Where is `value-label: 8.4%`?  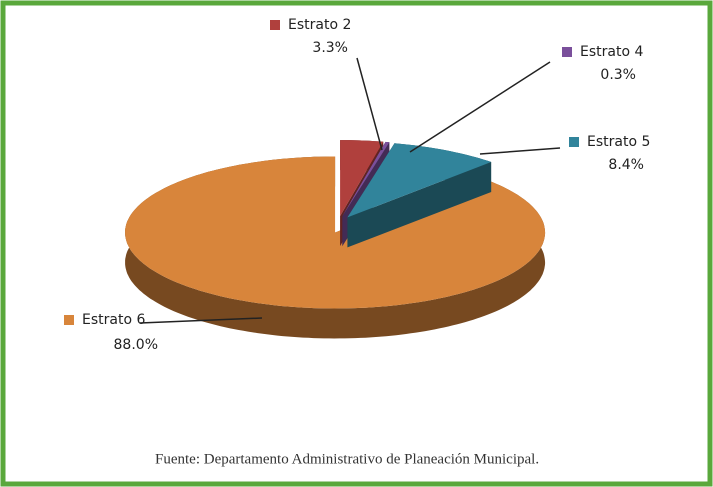 value-label: 8.4% is located at coordinates (626, 165).